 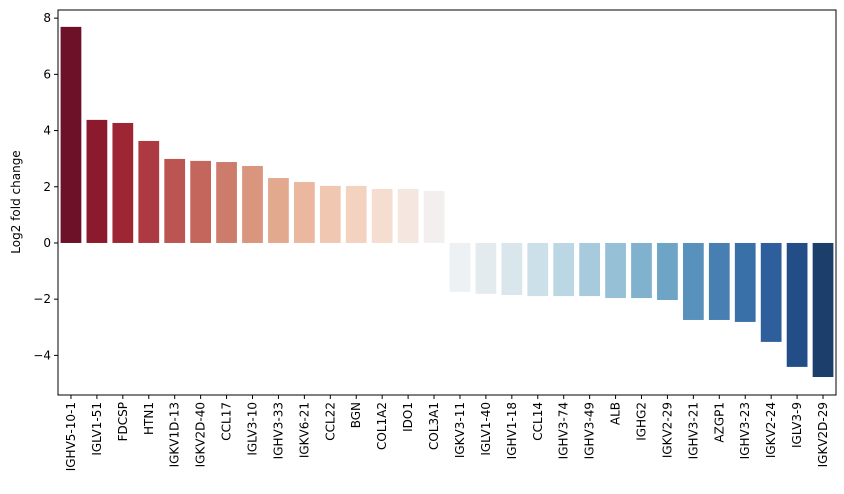 I want to click on x-tick-label: CCL22, so click(x=330, y=421).